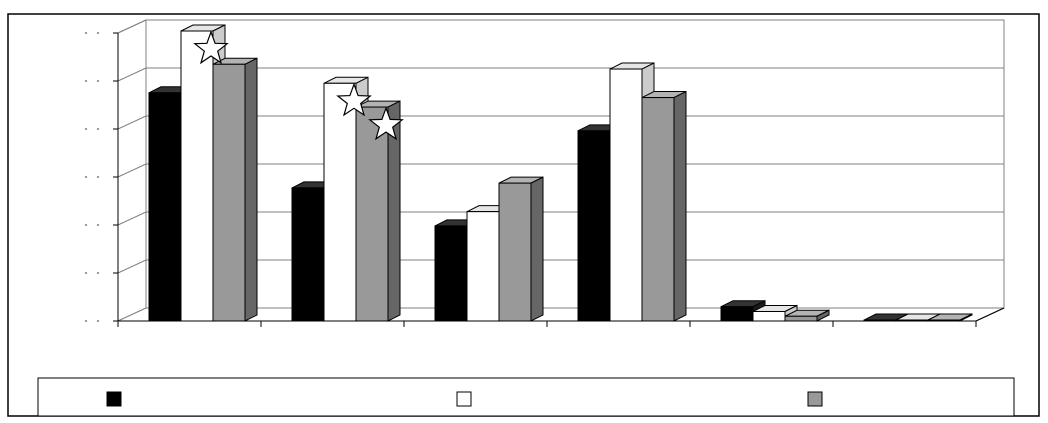 The width and height of the screenshot is (1048, 423). I want to click on legend-box, so click(526, 397).